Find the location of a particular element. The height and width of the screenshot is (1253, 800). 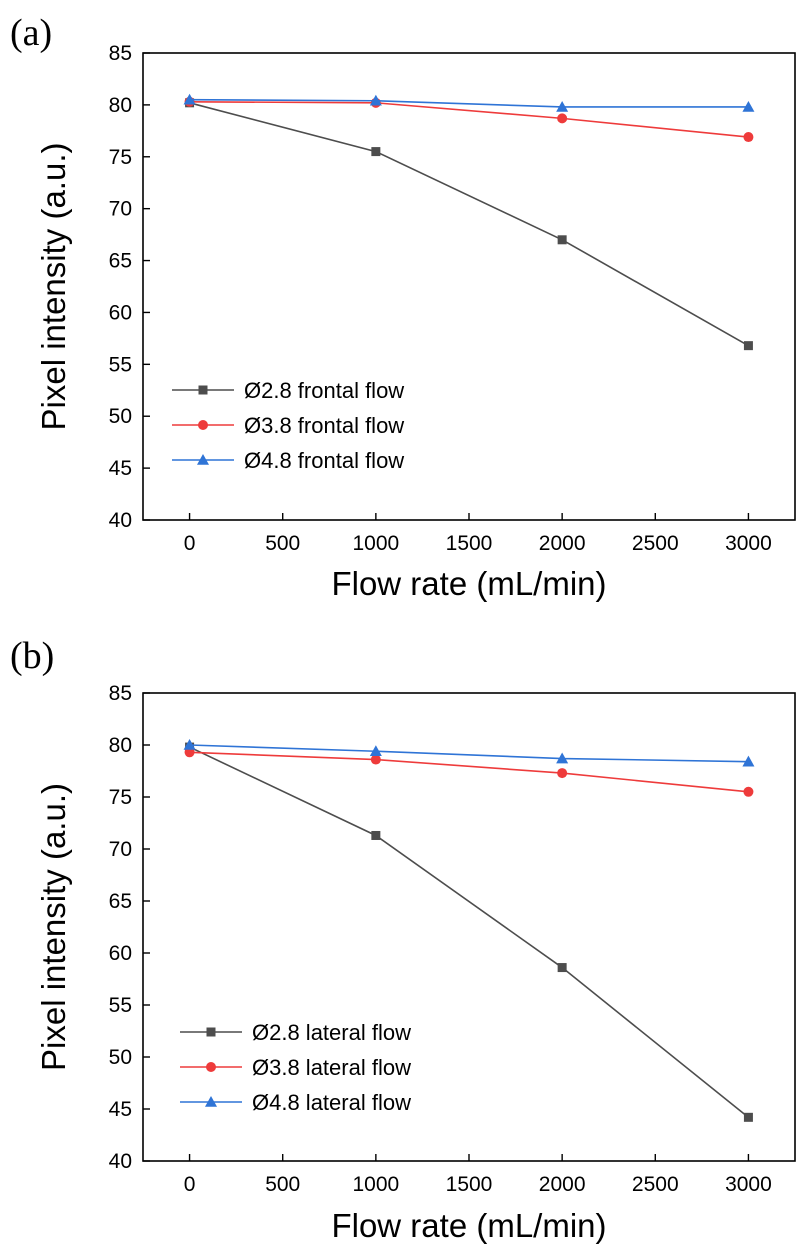

legend-item: Ø4.8 frontal flow is located at coordinates (288, 460).